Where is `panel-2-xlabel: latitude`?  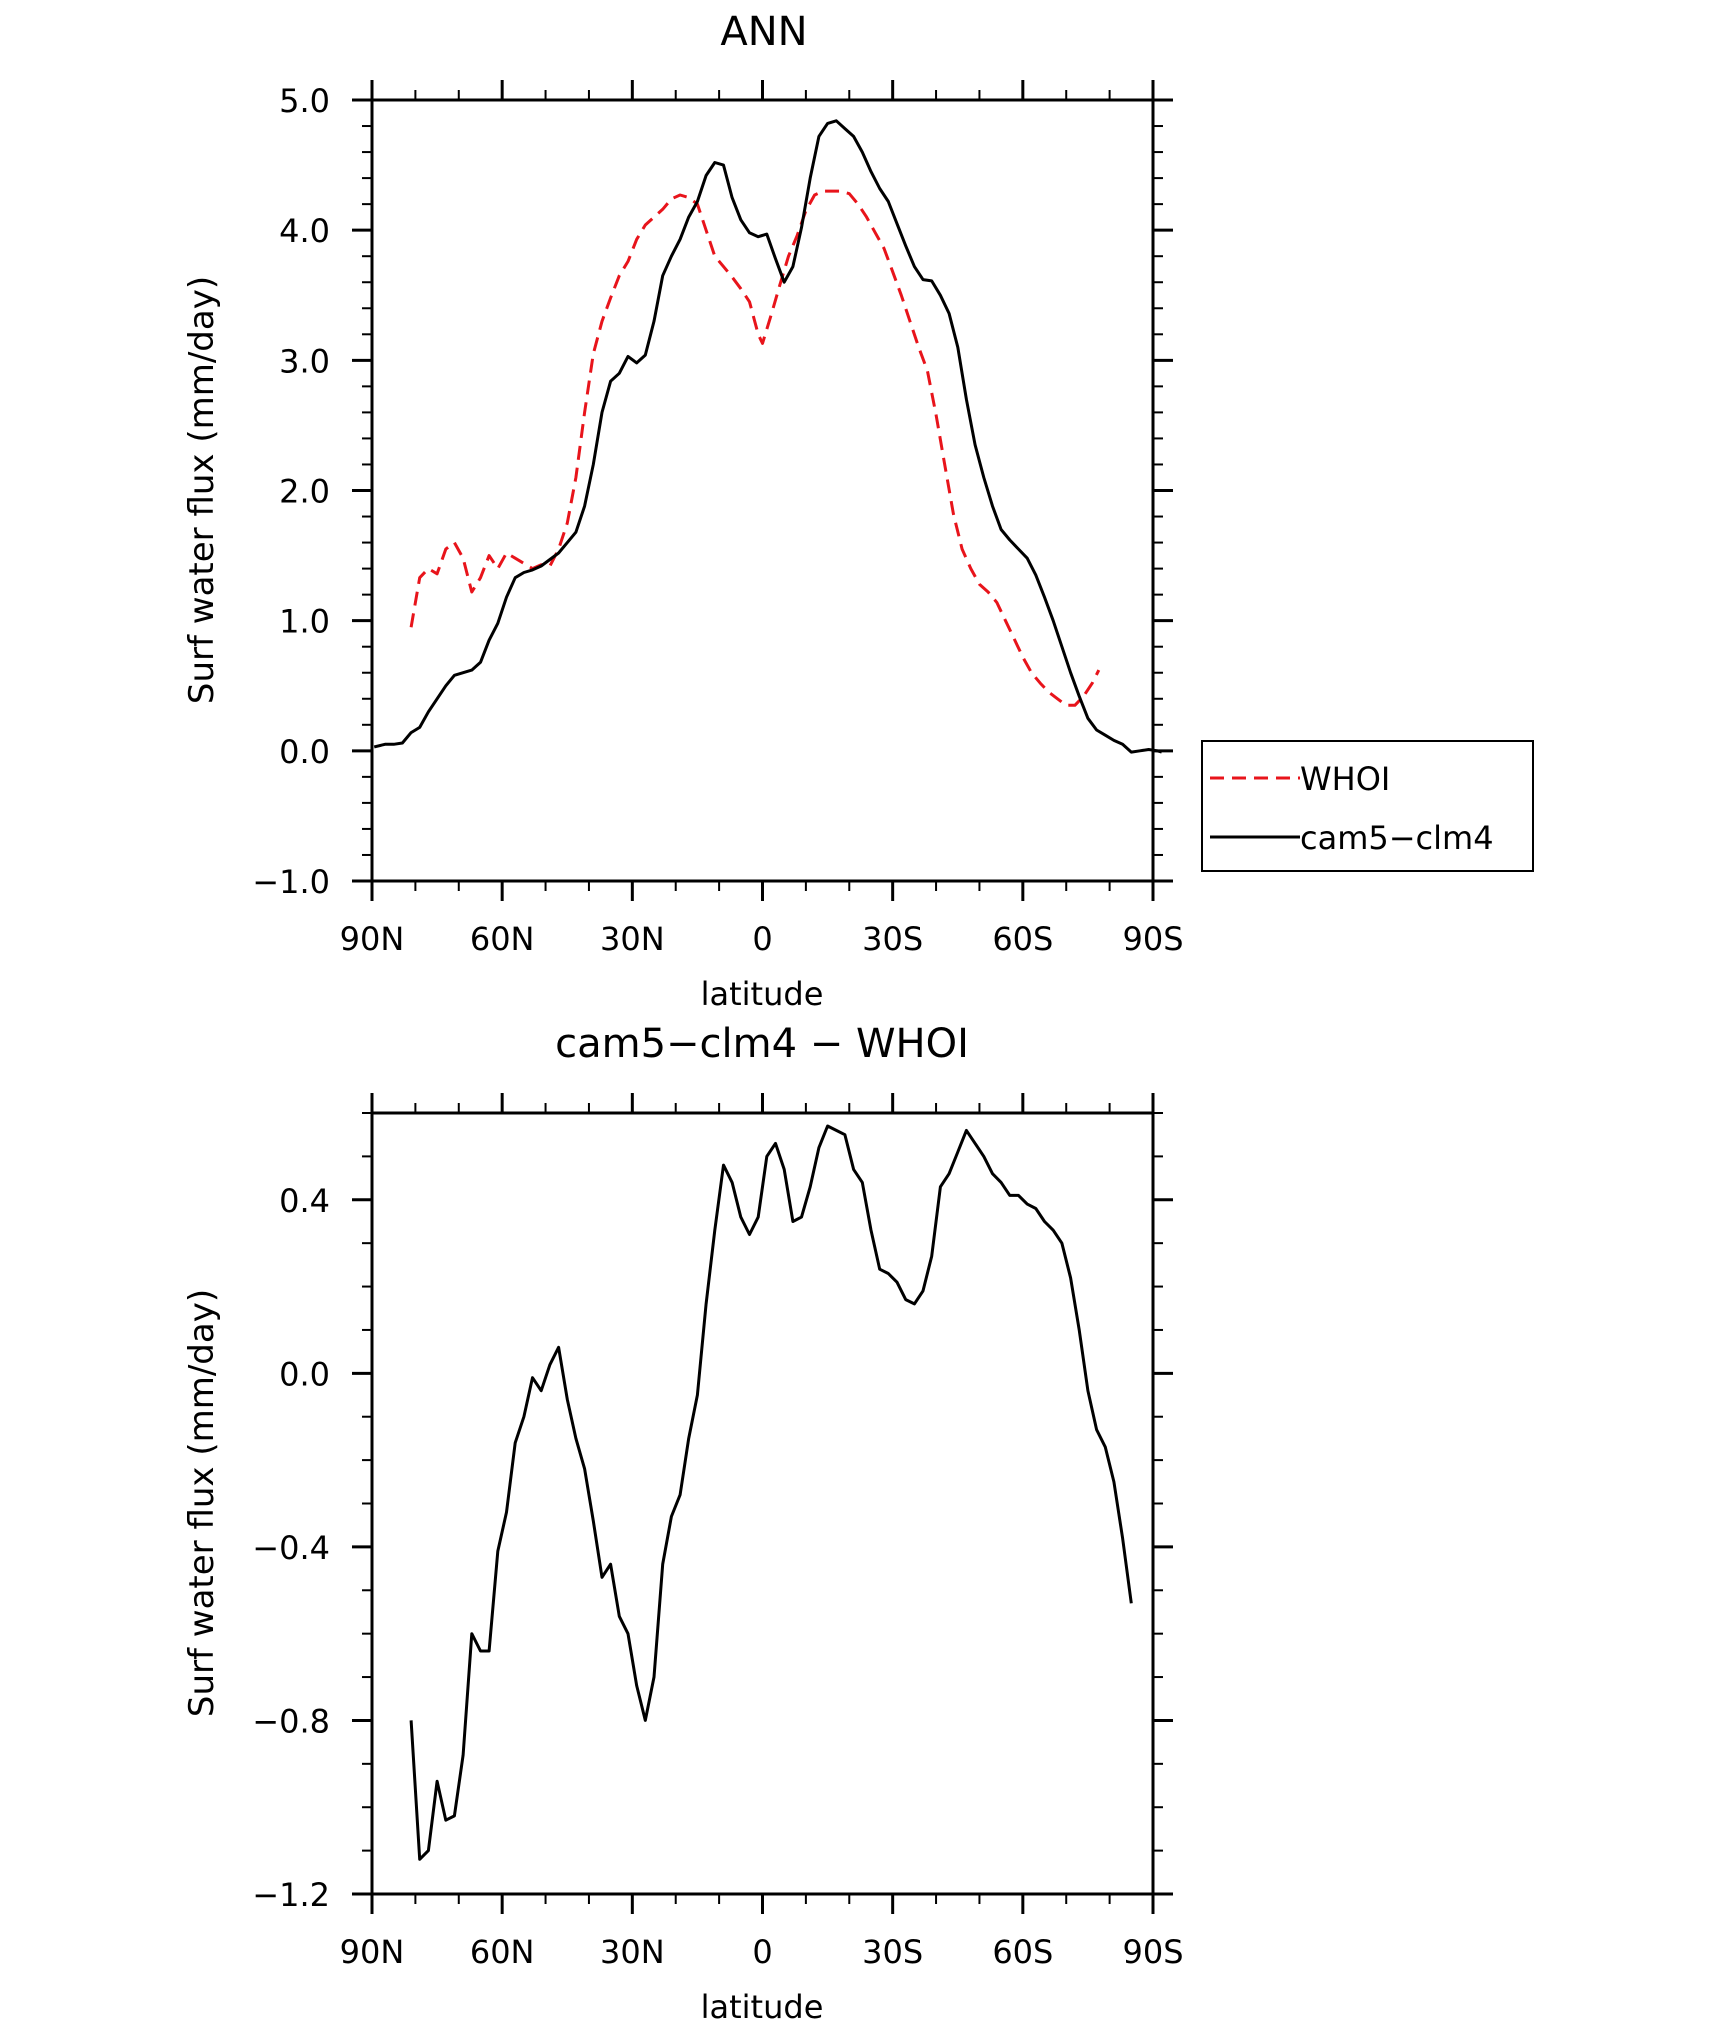 panel-2-xlabel: latitude is located at coordinates (762, 2004).